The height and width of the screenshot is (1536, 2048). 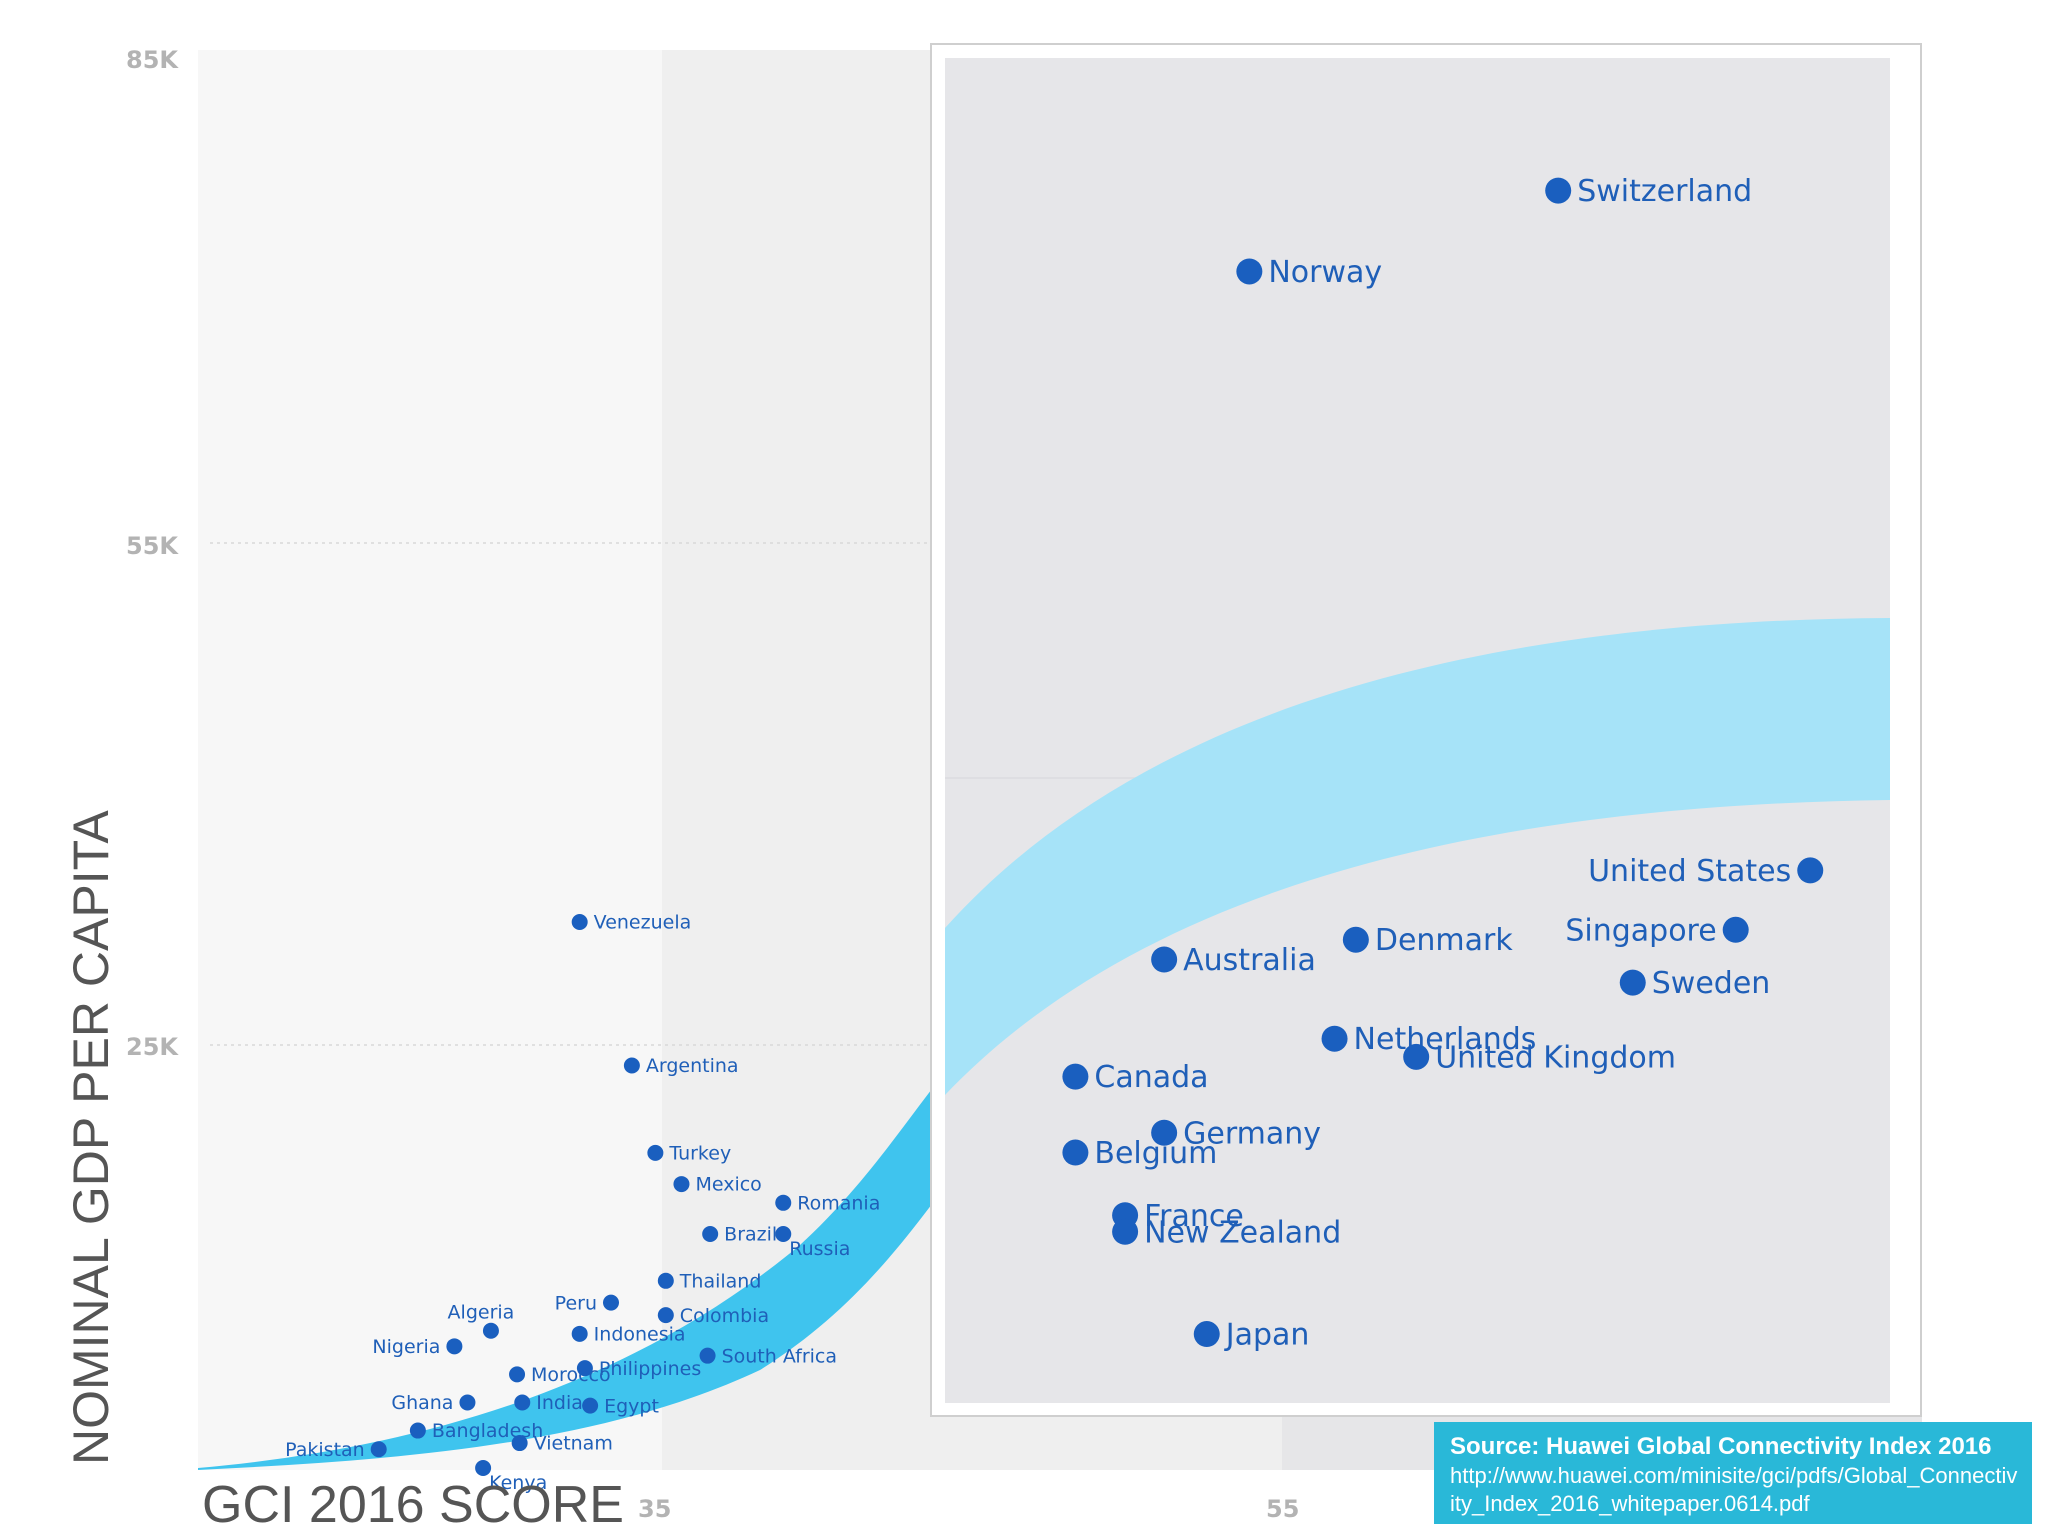 What do you see at coordinates (152, 1047) in the screenshot?
I see `y-tick-label: 25K` at bounding box center [152, 1047].